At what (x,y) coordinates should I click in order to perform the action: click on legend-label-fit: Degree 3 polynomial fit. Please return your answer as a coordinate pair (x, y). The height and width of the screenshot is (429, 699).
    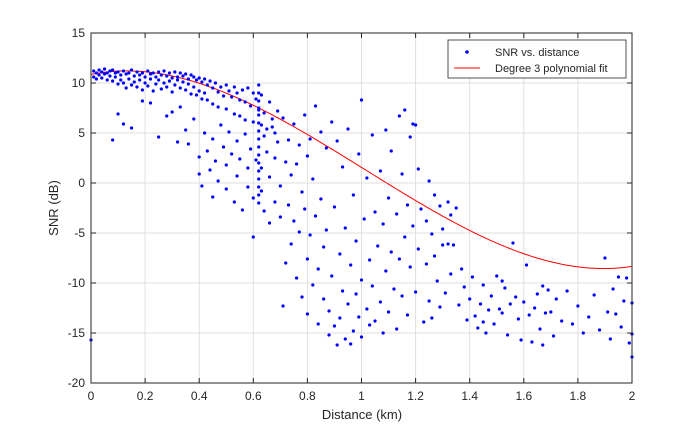
    Looking at the image, I should click on (551, 69).